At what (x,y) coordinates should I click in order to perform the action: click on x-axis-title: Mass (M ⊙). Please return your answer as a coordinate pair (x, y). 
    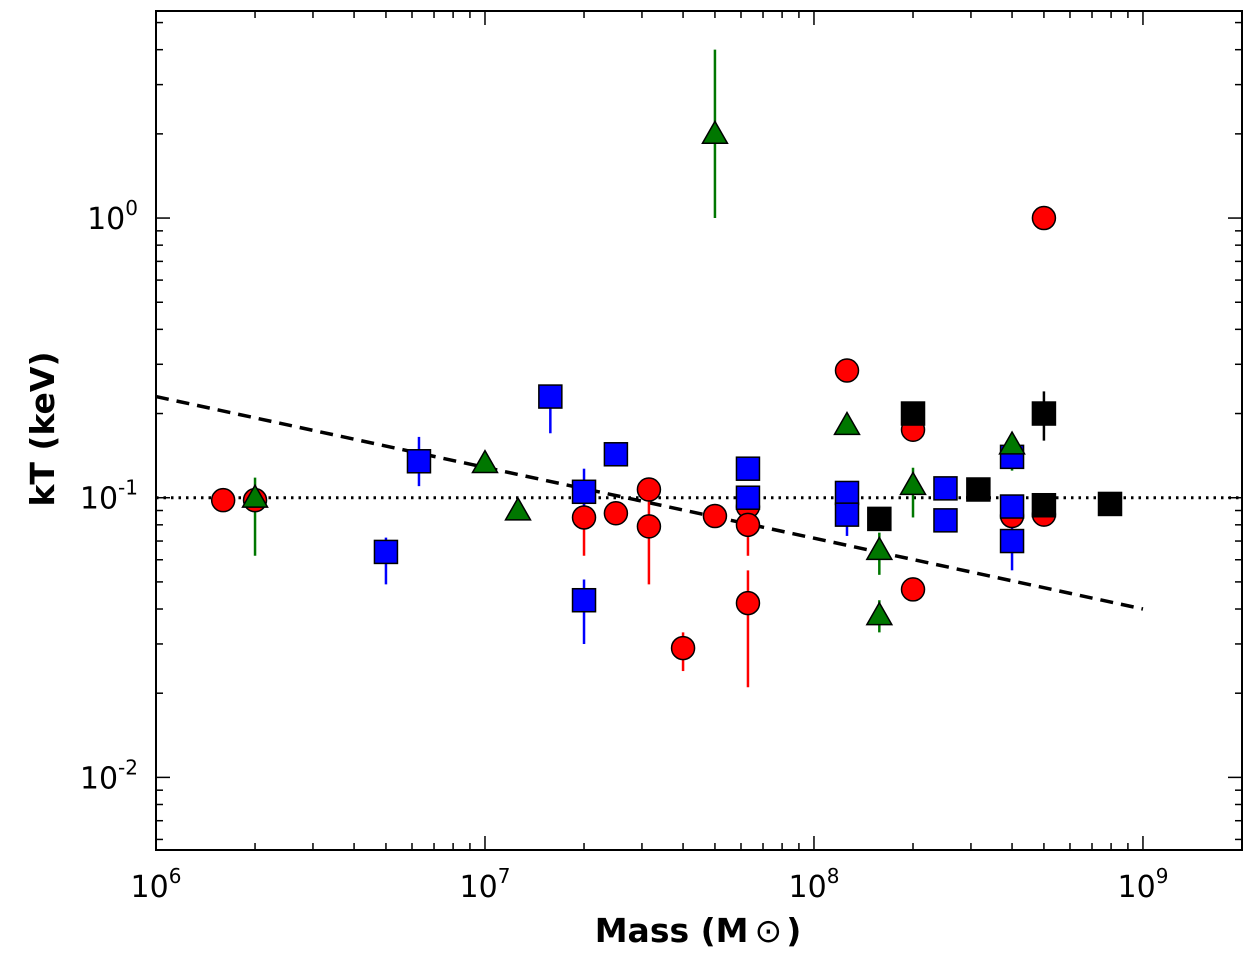
    Looking at the image, I should click on (698, 930).